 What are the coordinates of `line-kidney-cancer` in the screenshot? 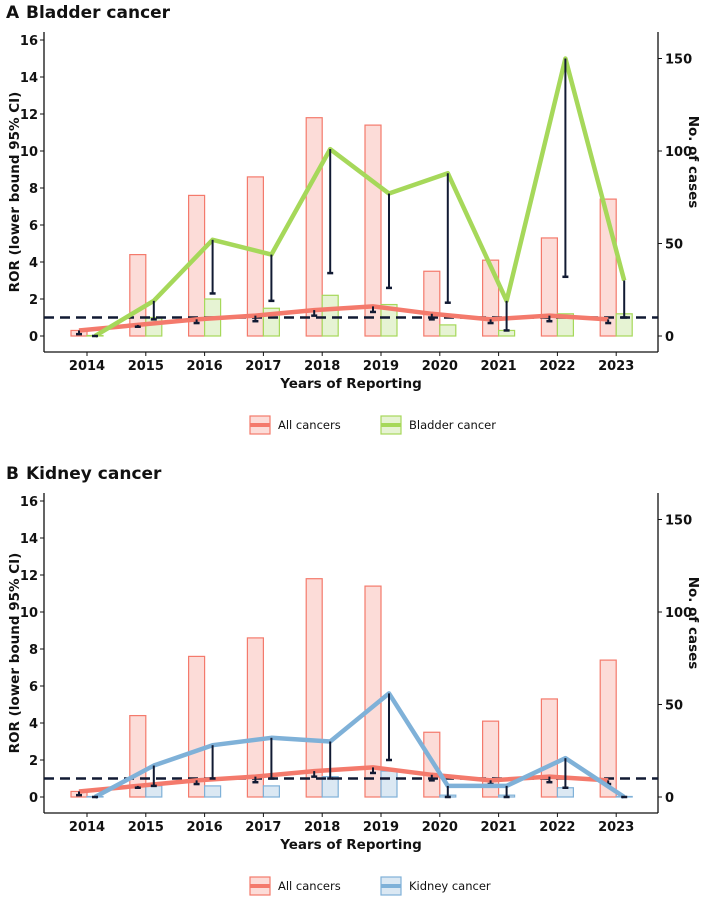 It's located at (359, 745).